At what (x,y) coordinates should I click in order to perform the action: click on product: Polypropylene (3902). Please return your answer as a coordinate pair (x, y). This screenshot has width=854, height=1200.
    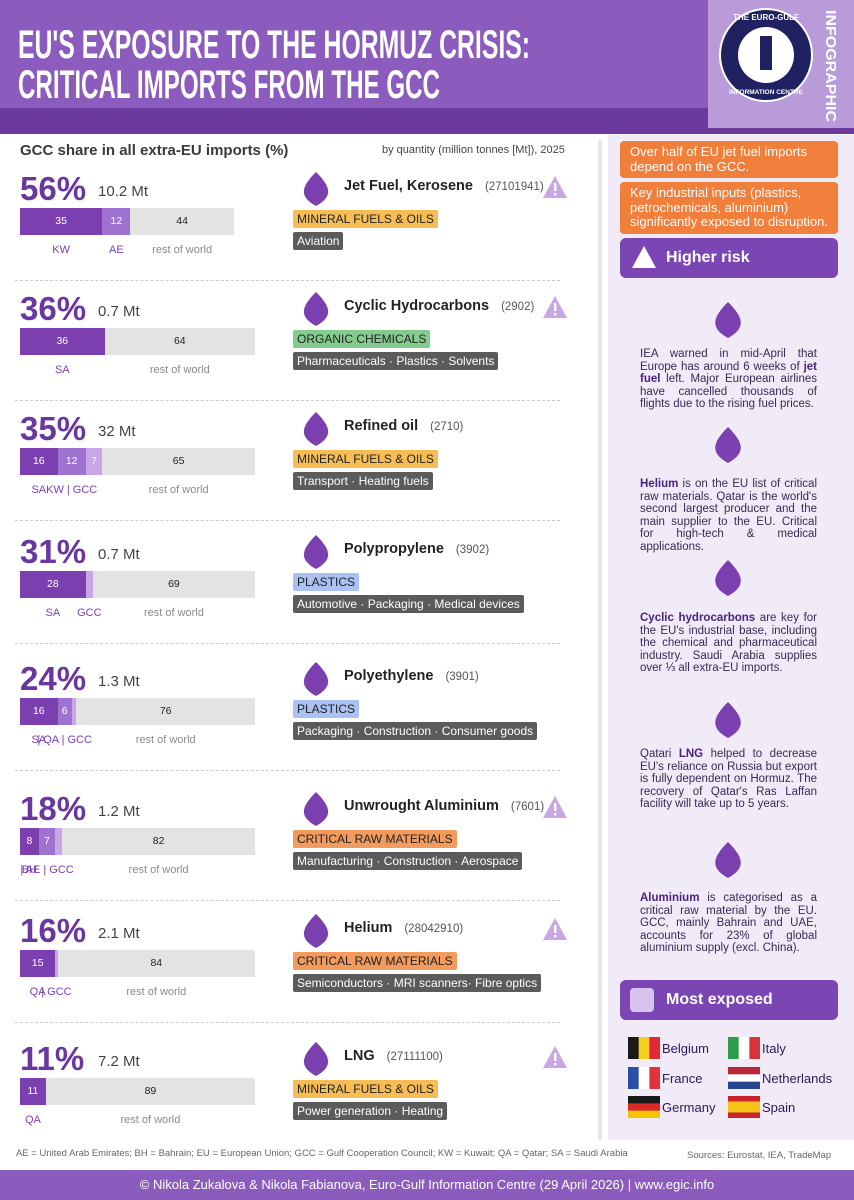
    Looking at the image, I should click on (416, 549).